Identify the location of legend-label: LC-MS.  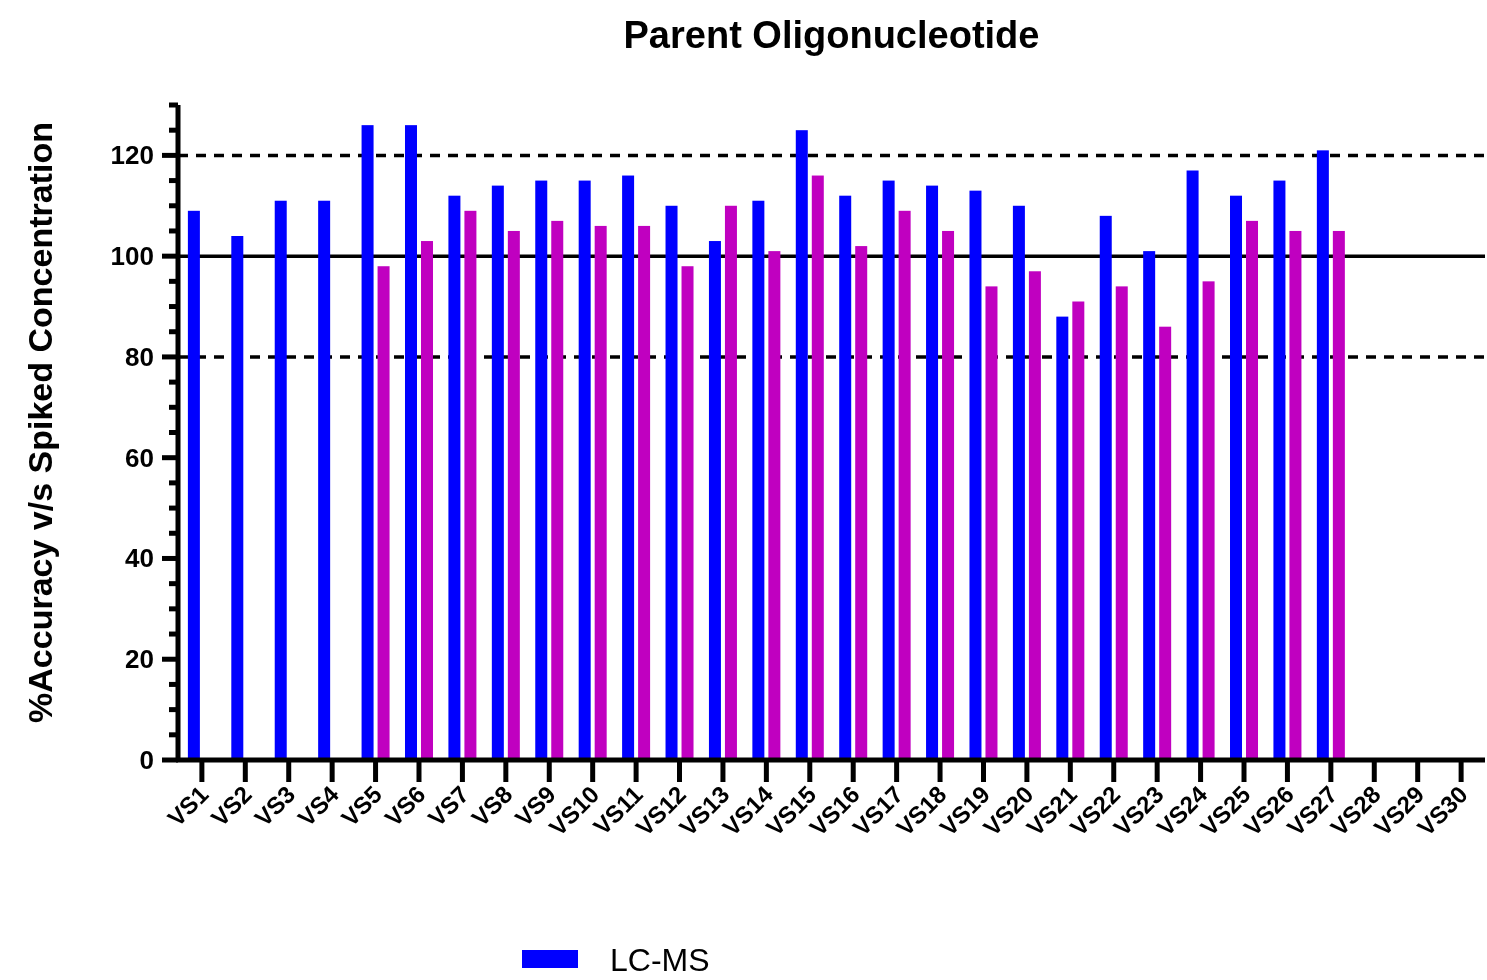
(660, 960).